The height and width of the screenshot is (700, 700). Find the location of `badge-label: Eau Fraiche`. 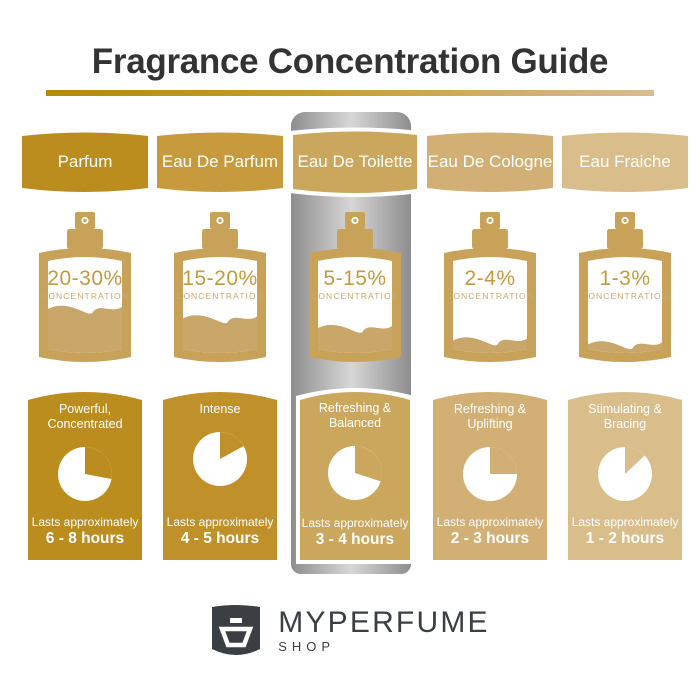

badge-label: Eau Fraiche is located at coordinates (625, 161).